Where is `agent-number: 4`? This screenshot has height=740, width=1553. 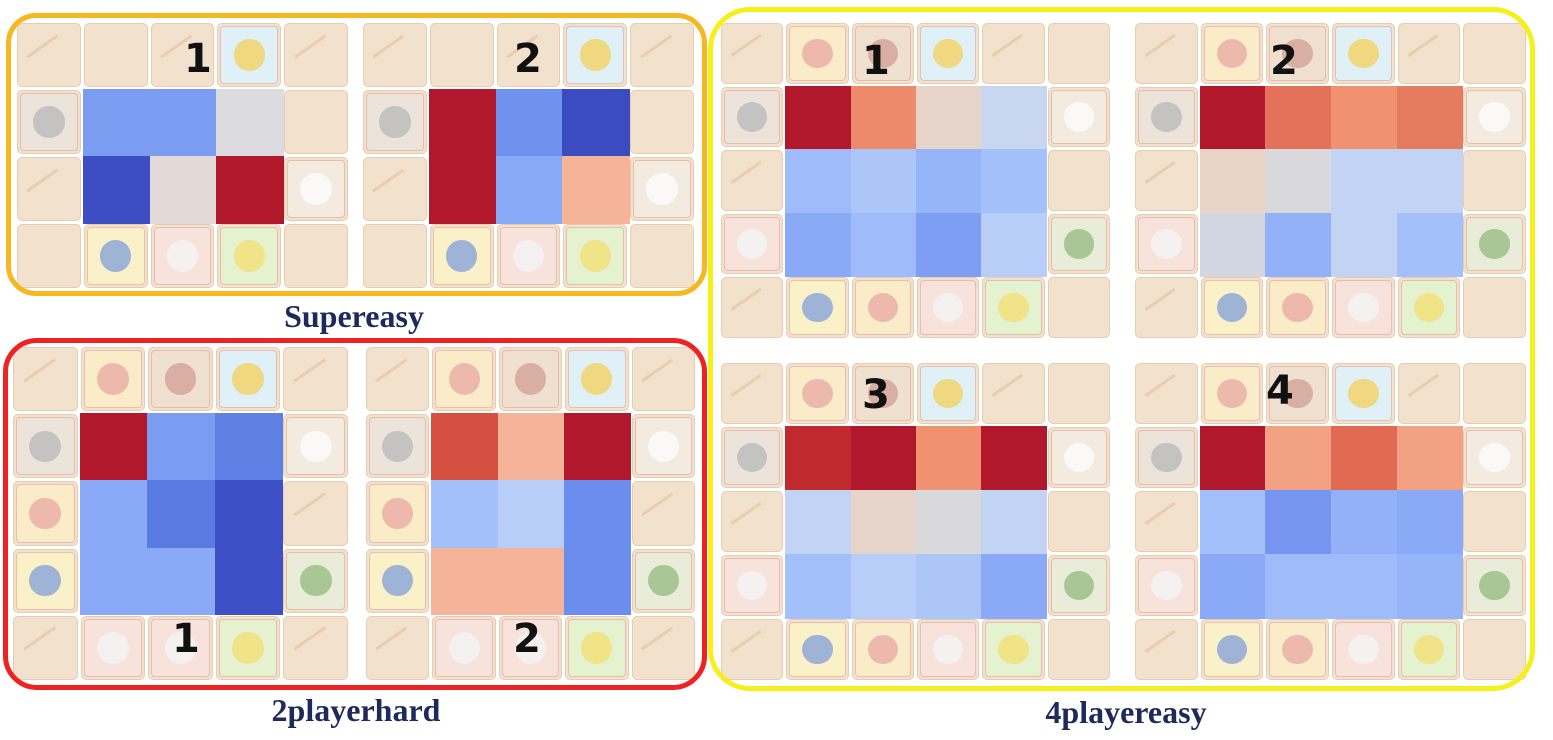 agent-number: 4 is located at coordinates (1280, 391).